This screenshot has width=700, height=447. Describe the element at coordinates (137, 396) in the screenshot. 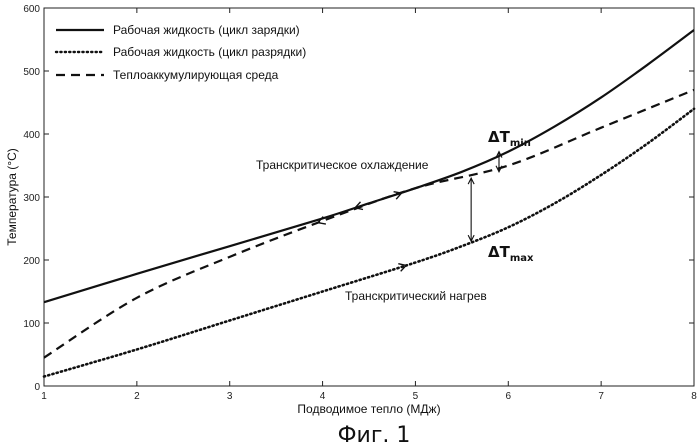

I see `x-tick-label: 2` at that location.